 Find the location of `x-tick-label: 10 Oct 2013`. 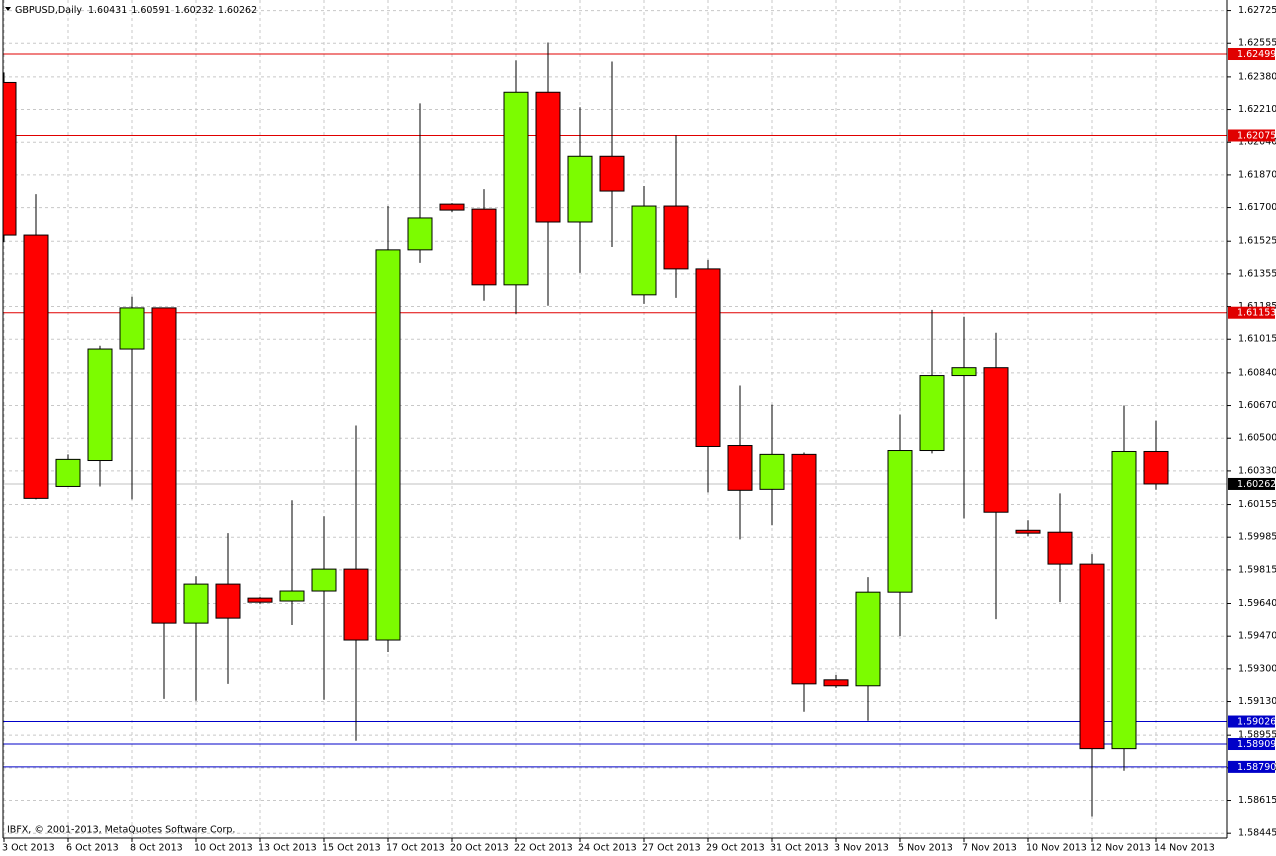

x-tick-label: 10 Oct 2013 is located at coordinates (223, 848).